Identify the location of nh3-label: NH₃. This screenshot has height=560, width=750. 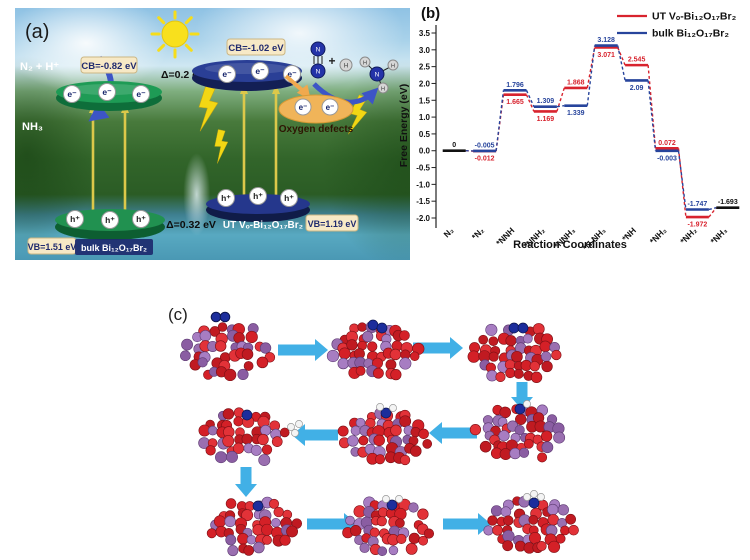
(32, 127).